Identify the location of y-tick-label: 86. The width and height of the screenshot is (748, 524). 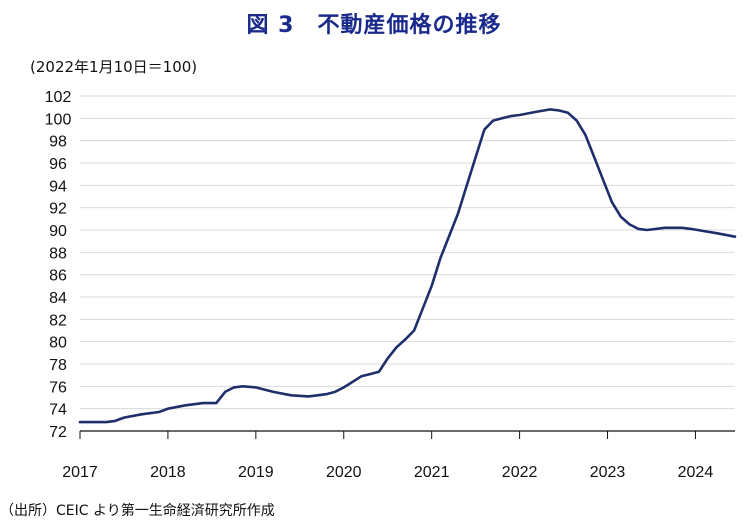
(58, 276).